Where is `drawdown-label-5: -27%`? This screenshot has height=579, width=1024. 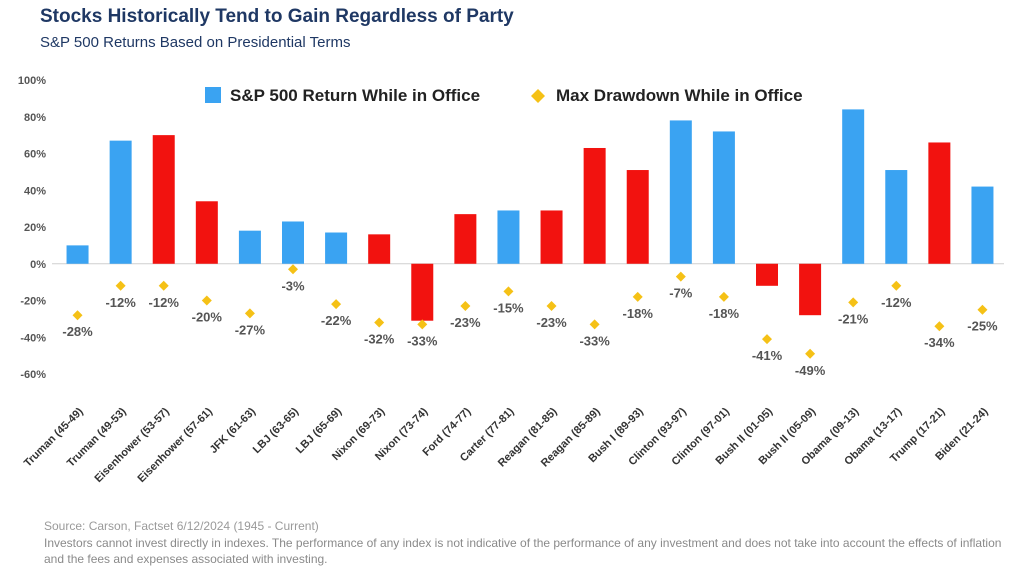
drawdown-label-5: -27% is located at coordinates (250, 329).